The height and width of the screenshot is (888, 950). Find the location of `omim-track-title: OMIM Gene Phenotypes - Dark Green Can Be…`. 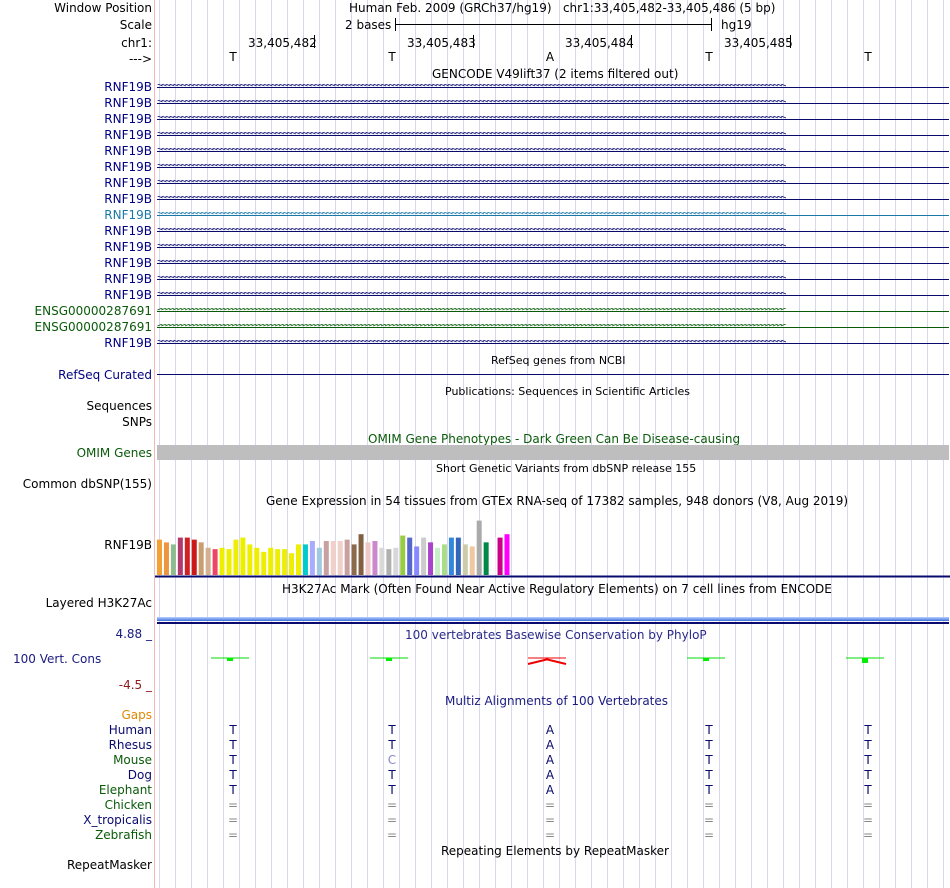

omim-track-title: OMIM Gene Phenotypes - Dark Green Can Be… is located at coordinates (554, 439).